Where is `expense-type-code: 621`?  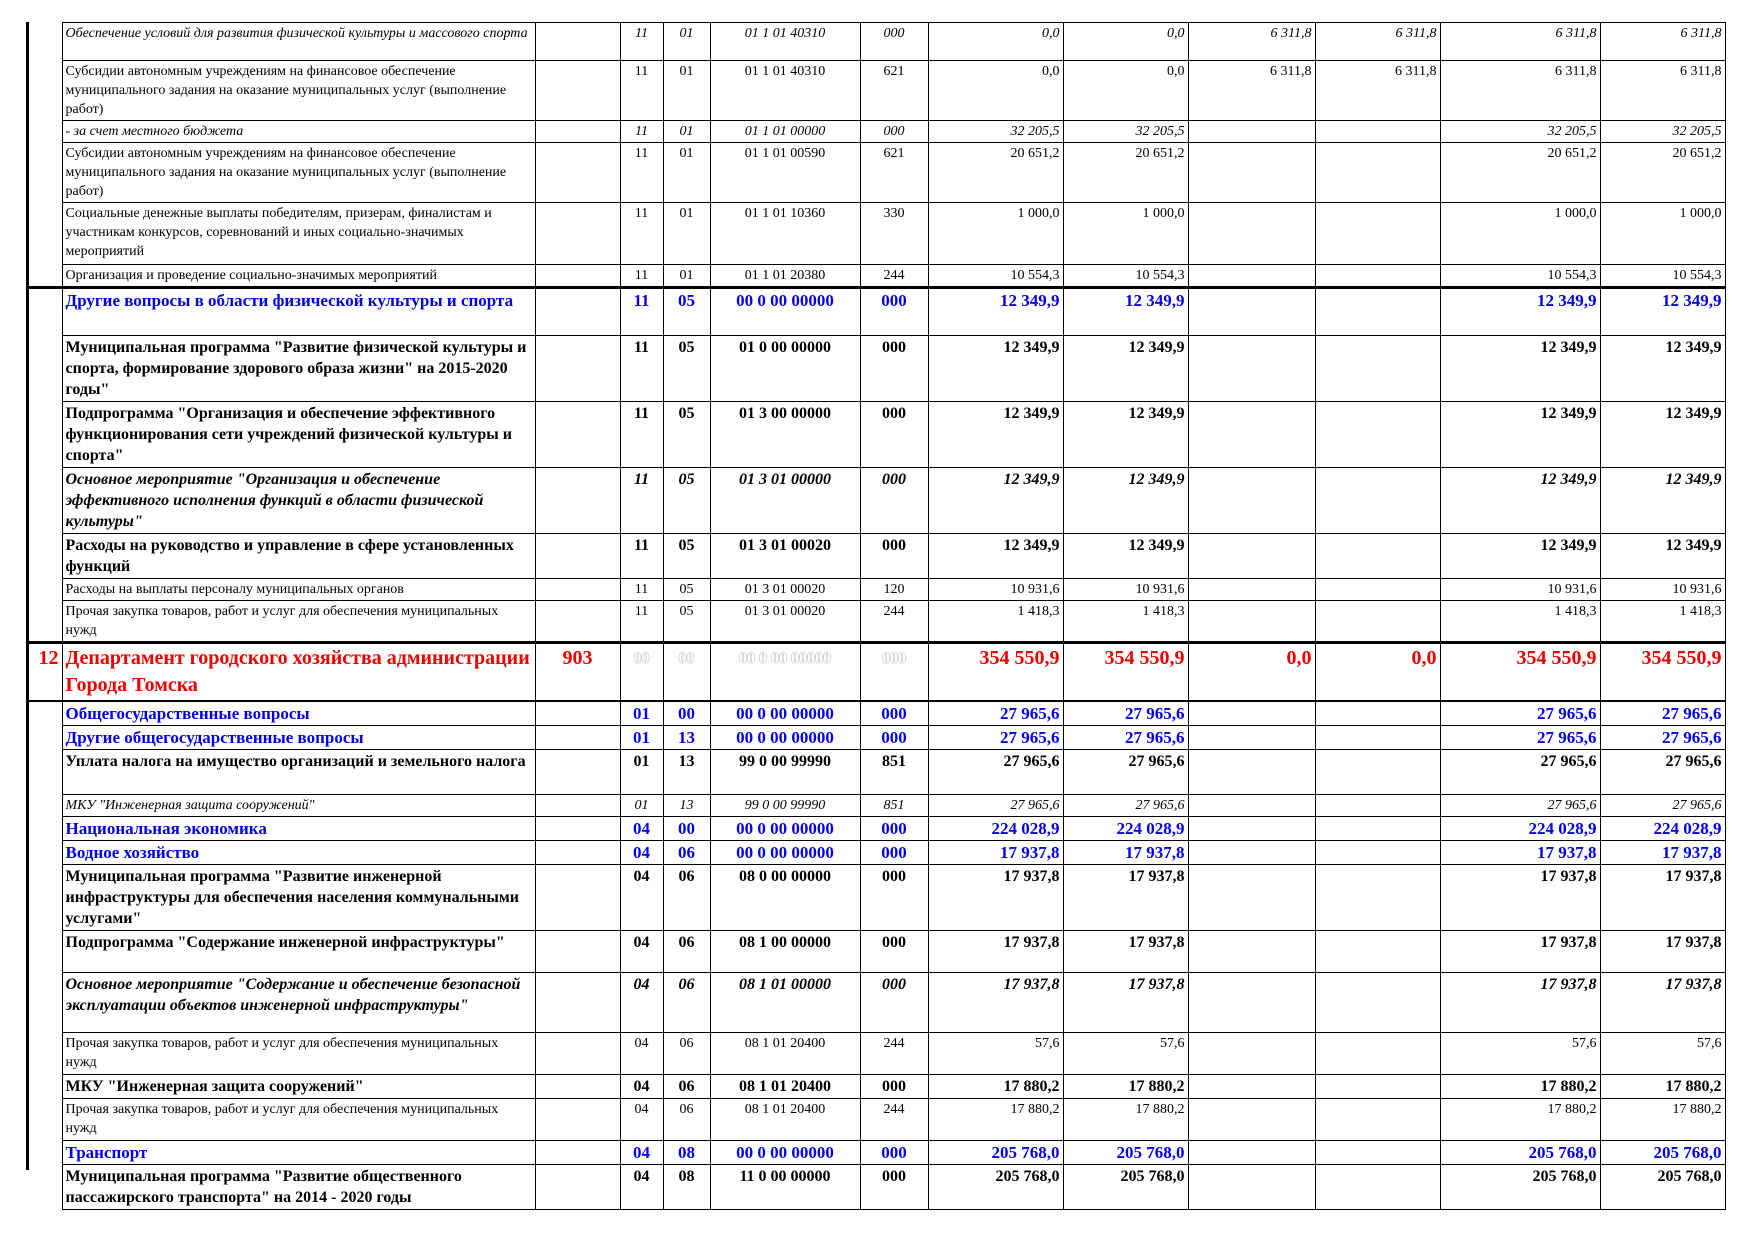 expense-type-code: 621 is located at coordinates (894, 172).